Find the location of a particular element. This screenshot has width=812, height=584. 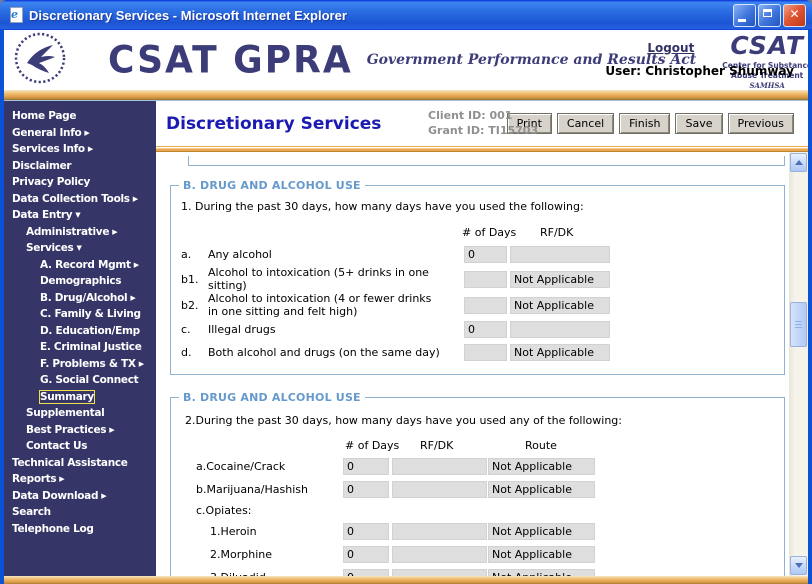

print-button: Print is located at coordinates (529, 123).